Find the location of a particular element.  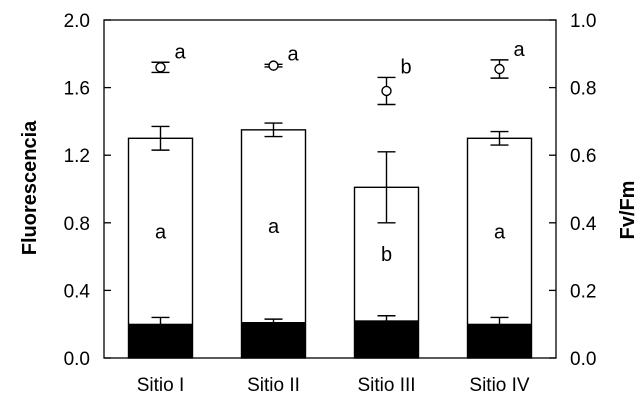

y-tick-label: 0.8 is located at coordinates (77, 224).